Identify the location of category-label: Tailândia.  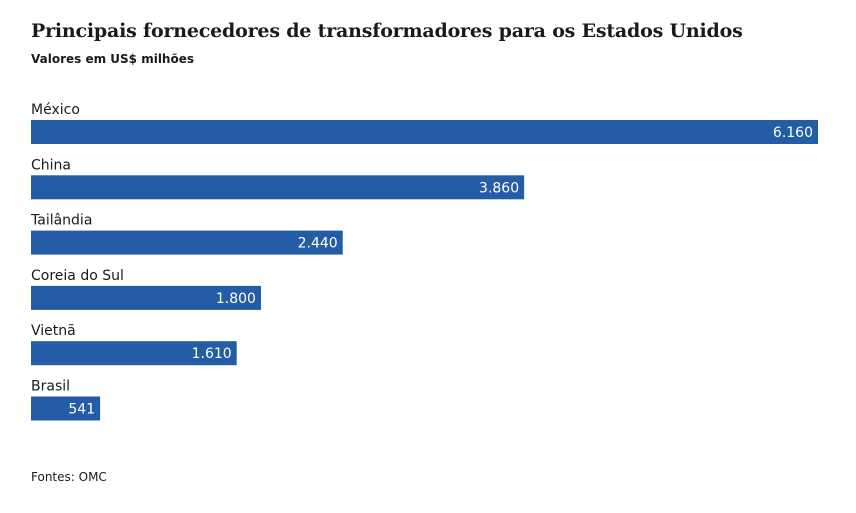
(61, 221).